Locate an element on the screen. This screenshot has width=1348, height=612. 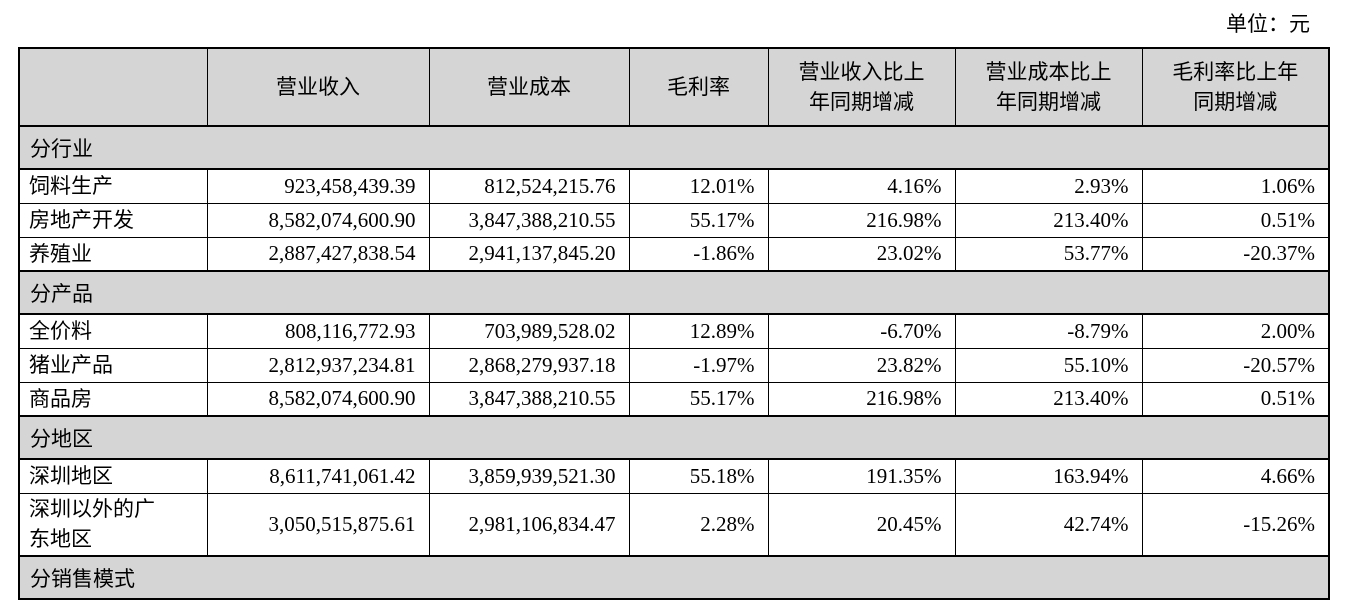
corner-cell is located at coordinates (113, 87).